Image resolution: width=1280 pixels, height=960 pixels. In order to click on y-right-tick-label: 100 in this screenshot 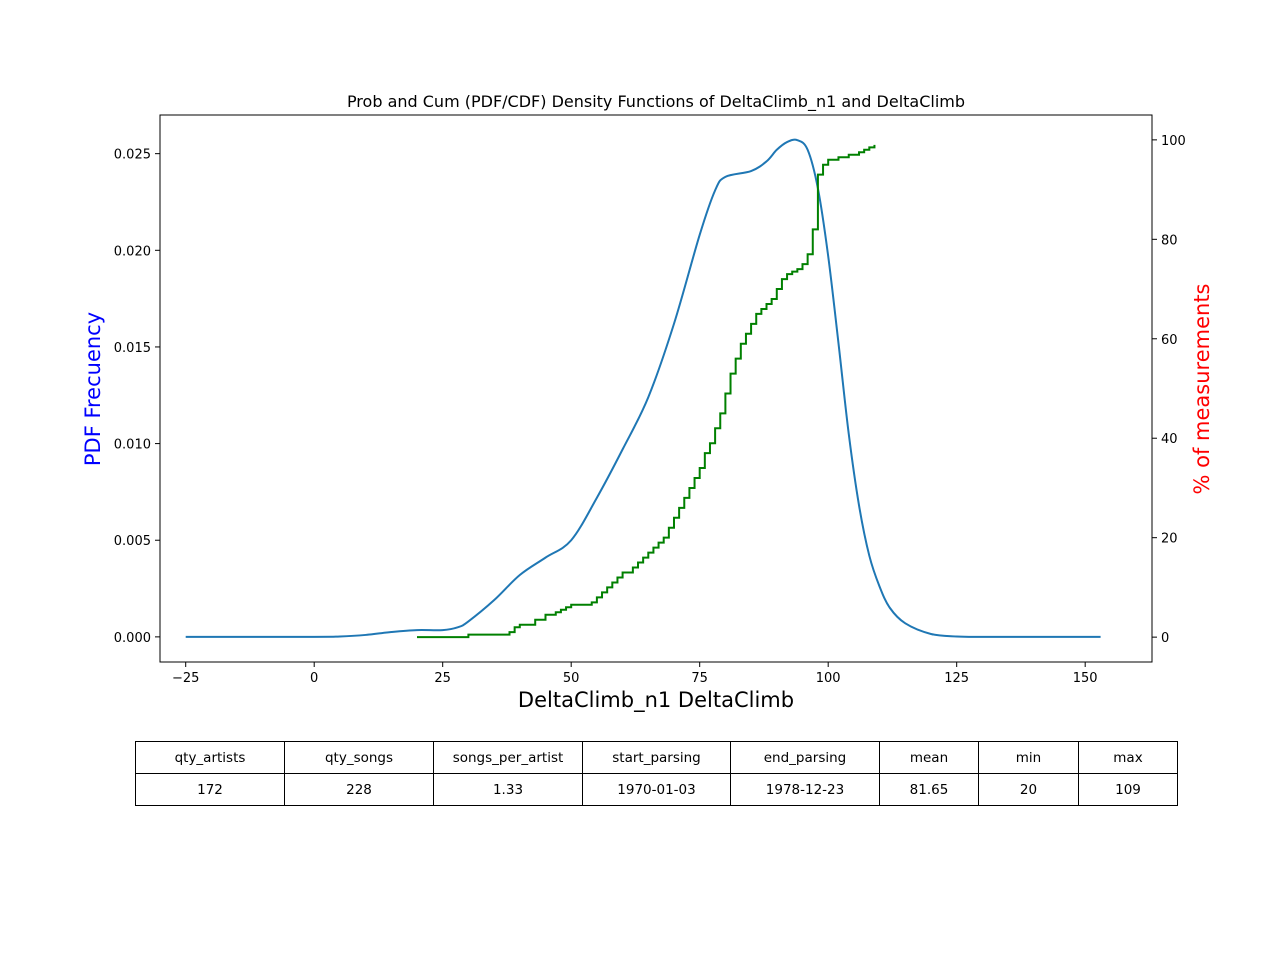, I will do `click(1173, 141)`.